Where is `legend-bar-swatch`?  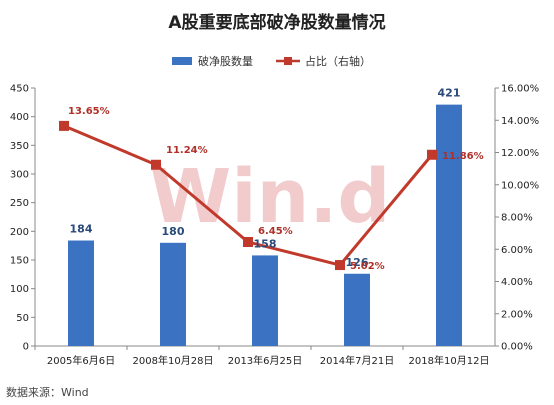
legend-bar-swatch is located at coordinates (182, 61).